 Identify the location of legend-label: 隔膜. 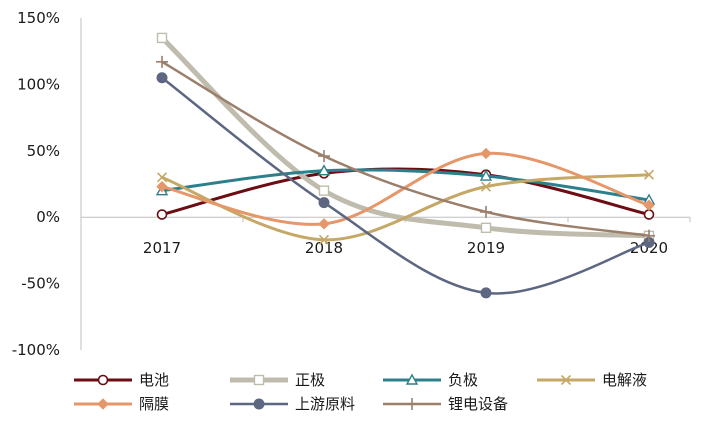
(154, 404).